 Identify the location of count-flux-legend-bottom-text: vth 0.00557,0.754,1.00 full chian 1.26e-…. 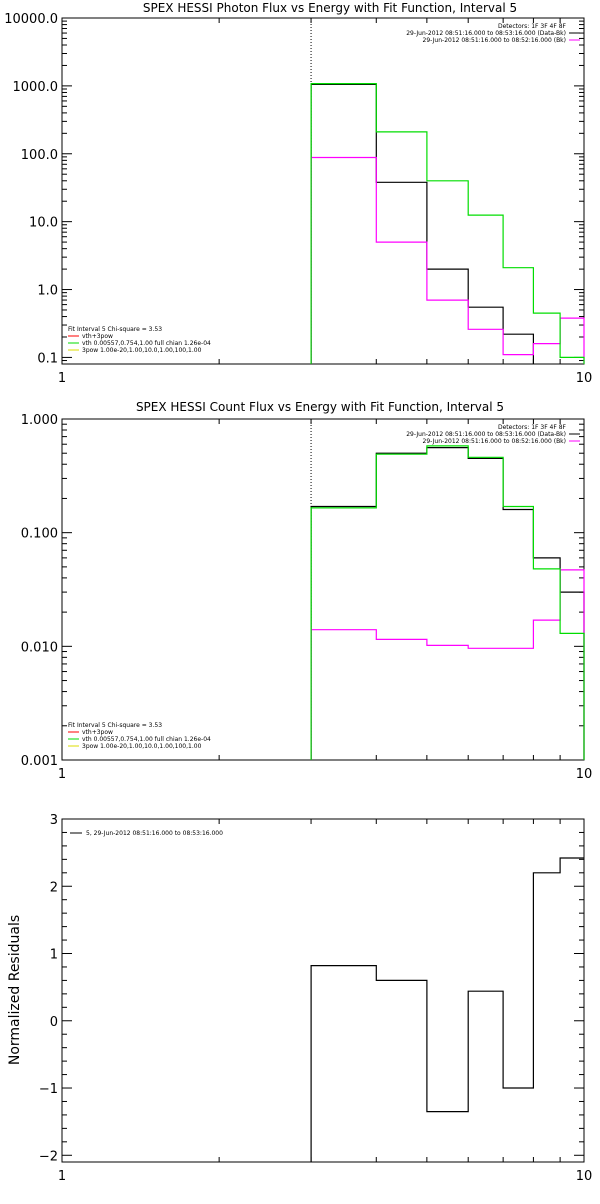
(146, 739).